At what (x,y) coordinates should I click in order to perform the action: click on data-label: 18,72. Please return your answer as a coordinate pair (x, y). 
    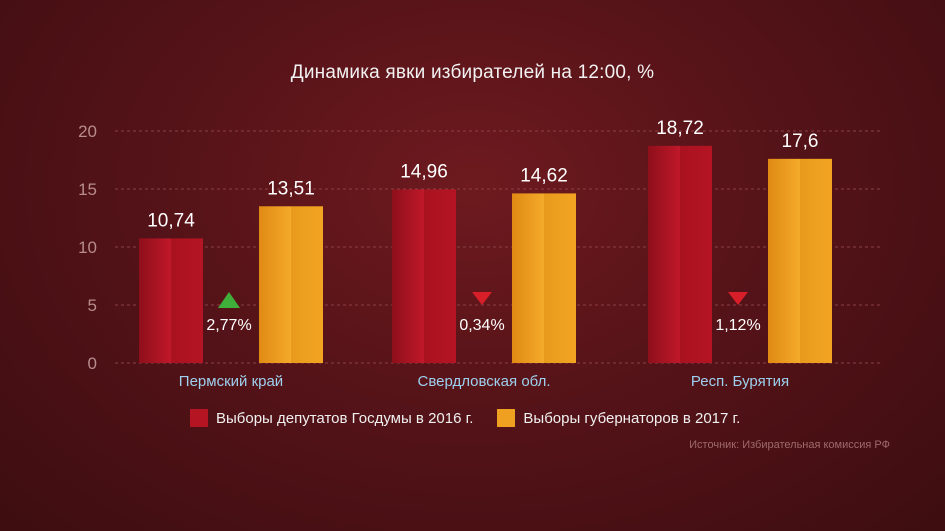
    Looking at the image, I should click on (680, 128).